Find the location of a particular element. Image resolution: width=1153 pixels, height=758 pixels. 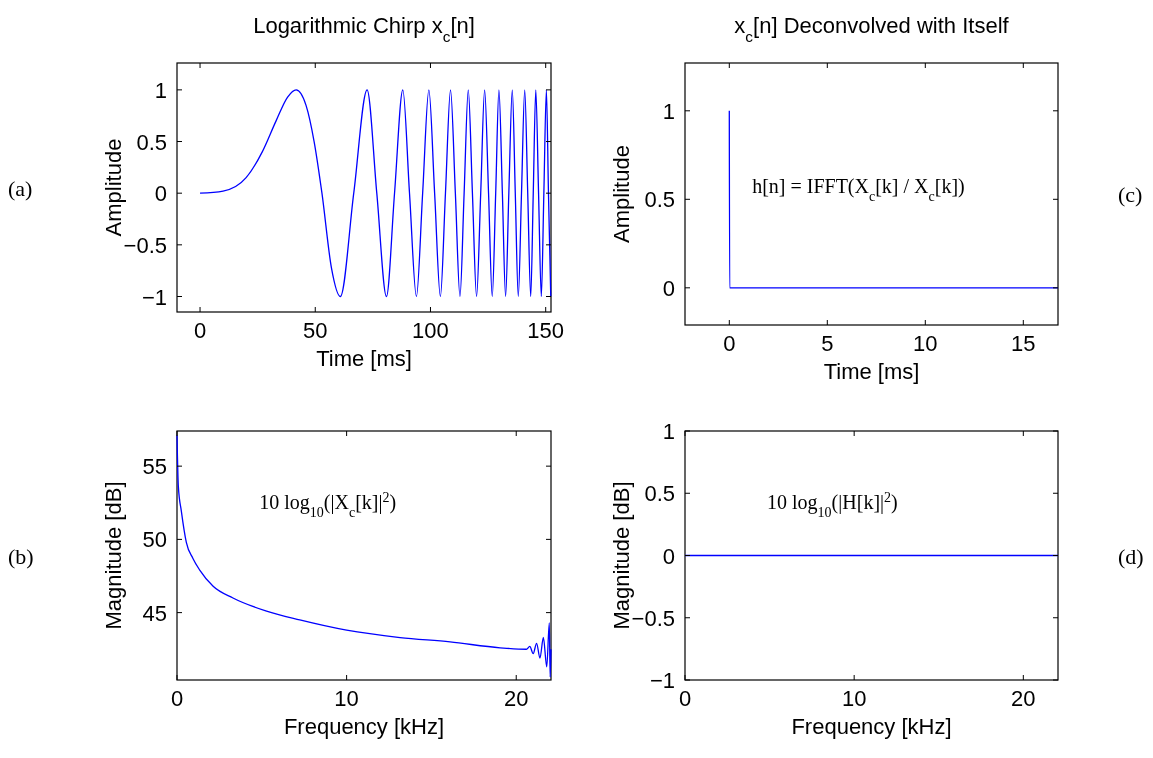

x-tick-label: 150 is located at coordinates (546, 330).